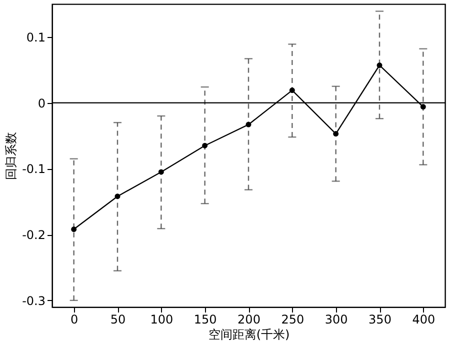 Image resolution: width=450 pixels, height=344 pixels. What do you see at coordinates (424, 319) in the screenshot?
I see `x-tick-label: 400` at bounding box center [424, 319].